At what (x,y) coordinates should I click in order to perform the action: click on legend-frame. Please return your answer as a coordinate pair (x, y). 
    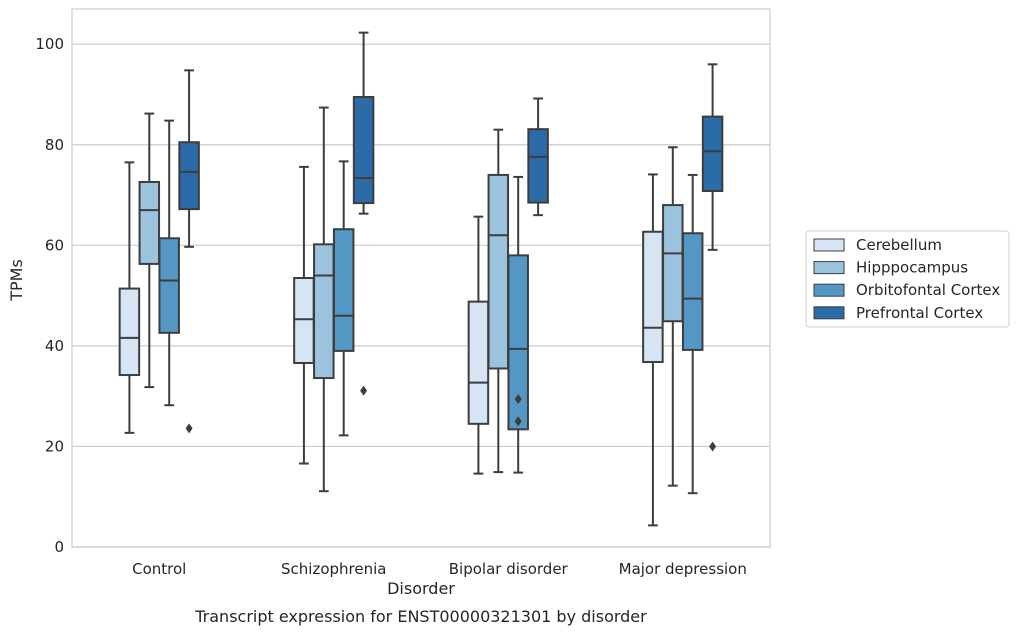
    Looking at the image, I should click on (907, 279).